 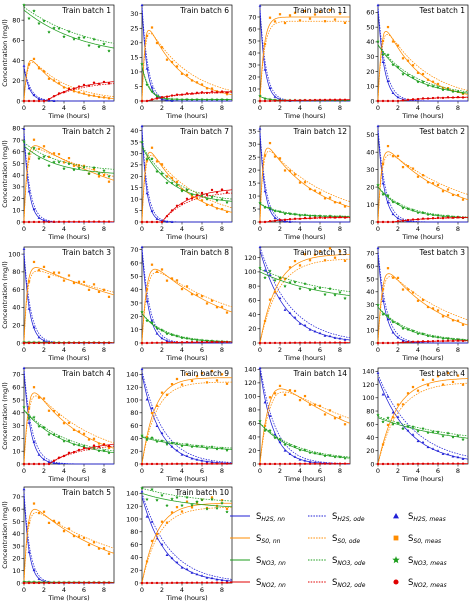 What do you see at coordinates (86, 10) in the screenshot?
I see `subplot-title: Train batch 1` at bounding box center [86, 10].